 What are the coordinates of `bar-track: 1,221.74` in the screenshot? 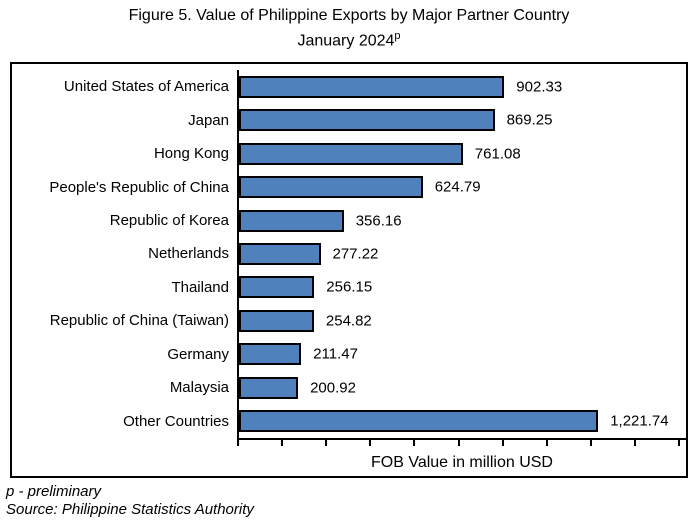 It's located at (459, 421).